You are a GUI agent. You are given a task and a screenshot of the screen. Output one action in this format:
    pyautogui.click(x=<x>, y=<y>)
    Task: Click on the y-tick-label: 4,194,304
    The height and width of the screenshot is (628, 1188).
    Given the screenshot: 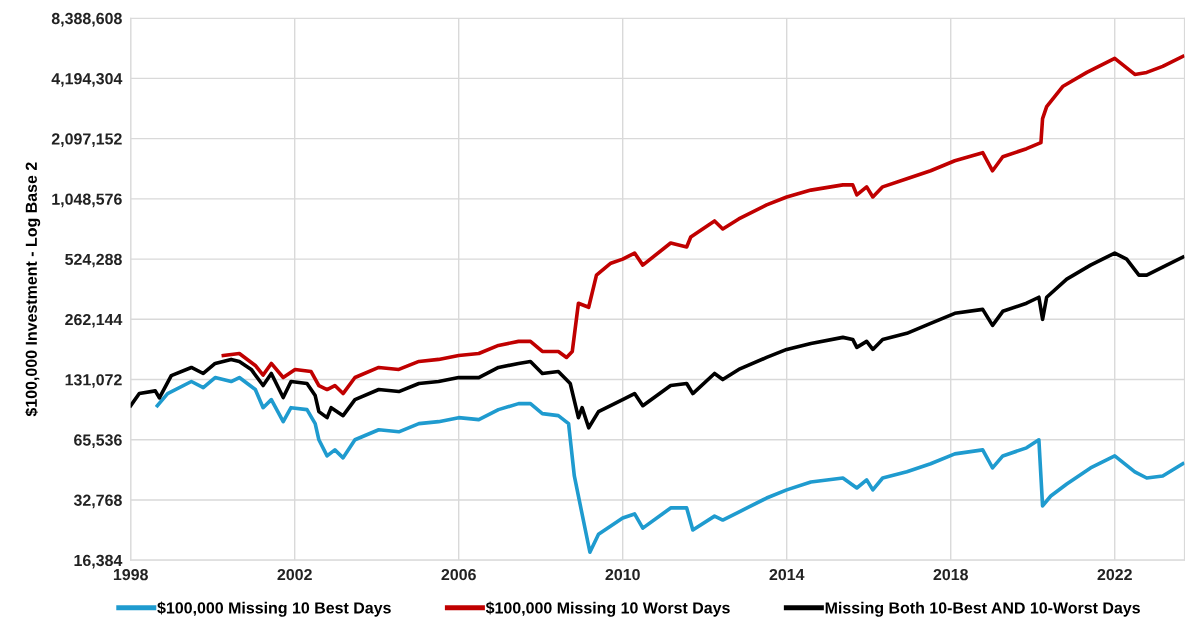 What is the action you would take?
    pyautogui.click(x=87, y=80)
    